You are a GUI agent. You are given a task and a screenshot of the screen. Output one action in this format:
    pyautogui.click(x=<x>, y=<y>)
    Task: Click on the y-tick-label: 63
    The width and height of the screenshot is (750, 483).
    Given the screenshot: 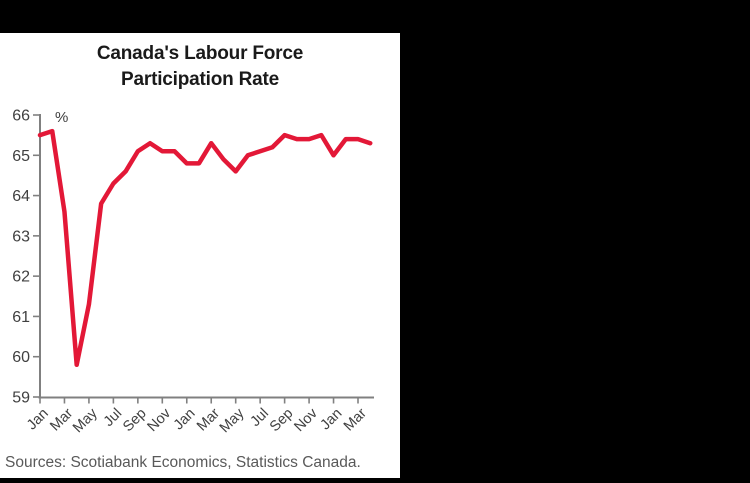 What is the action you would take?
    pyautogui.click(x=21, y=236)
    